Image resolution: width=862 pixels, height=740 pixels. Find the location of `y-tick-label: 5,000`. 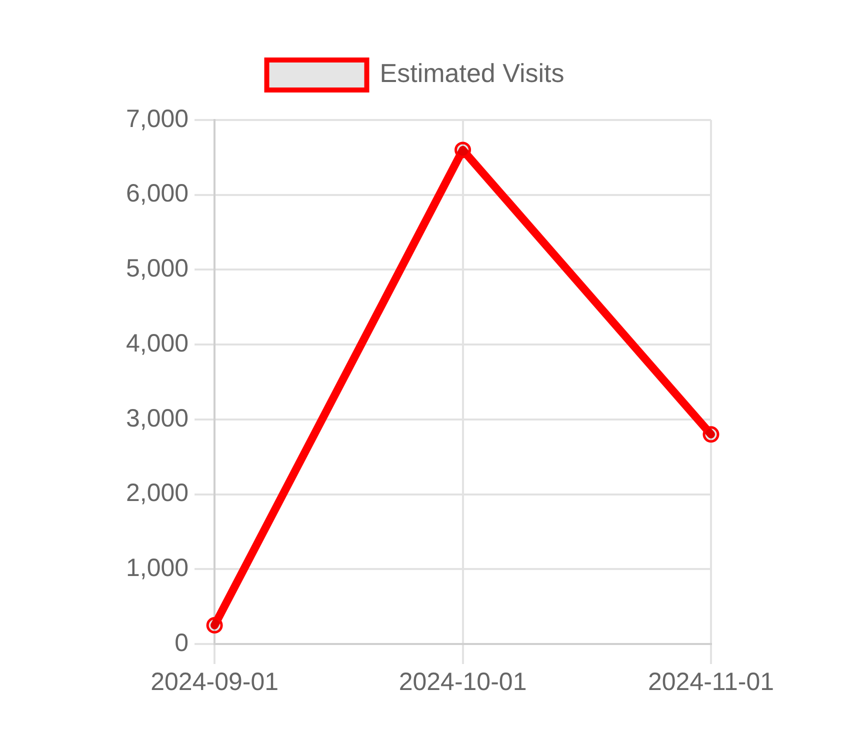

y-tick-label: 5,000 is located at coordinates (157, 268).